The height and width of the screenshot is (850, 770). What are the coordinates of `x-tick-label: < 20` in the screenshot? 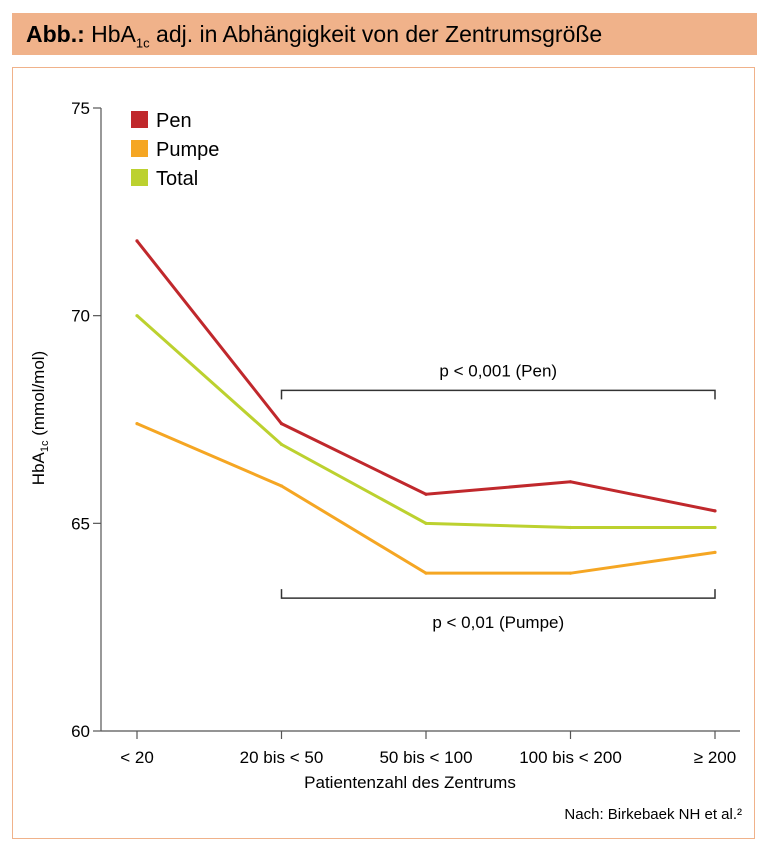 It's located at (137, 757).